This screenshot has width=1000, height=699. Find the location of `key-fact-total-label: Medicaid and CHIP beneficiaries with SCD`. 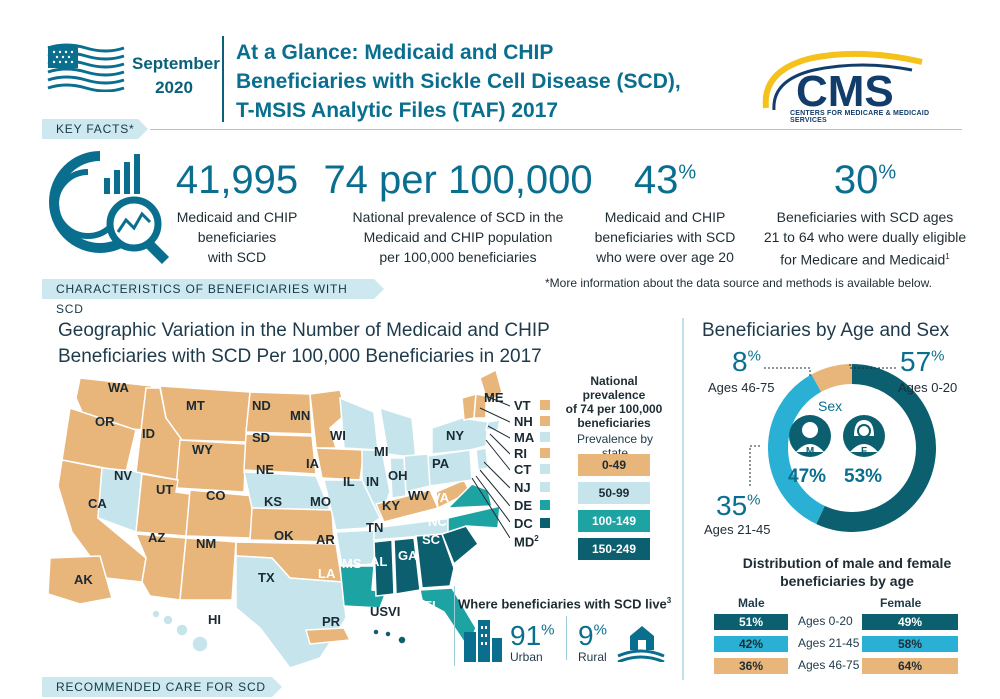

key-fact-total-label: Medicaid and CHIP beneficiaries with SCD is located at coordinates (237, 237).